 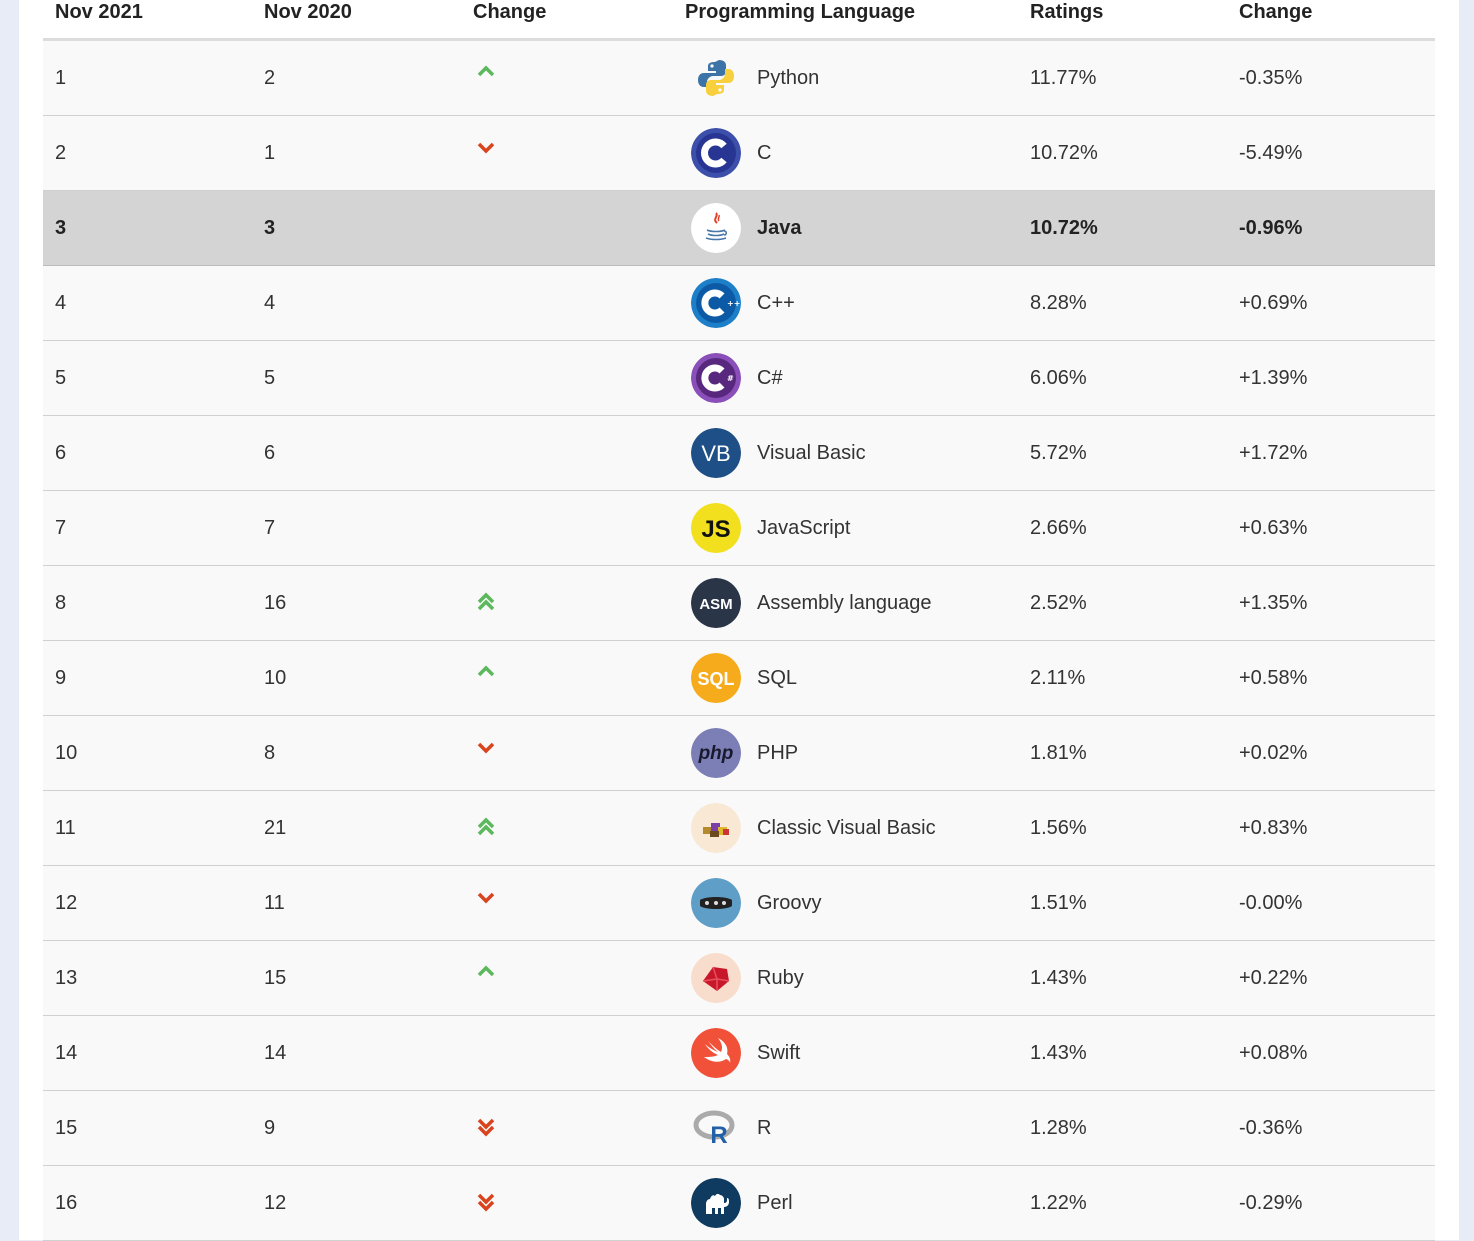 I want to click on language-name: Swift, so click(x=887, y=1053).